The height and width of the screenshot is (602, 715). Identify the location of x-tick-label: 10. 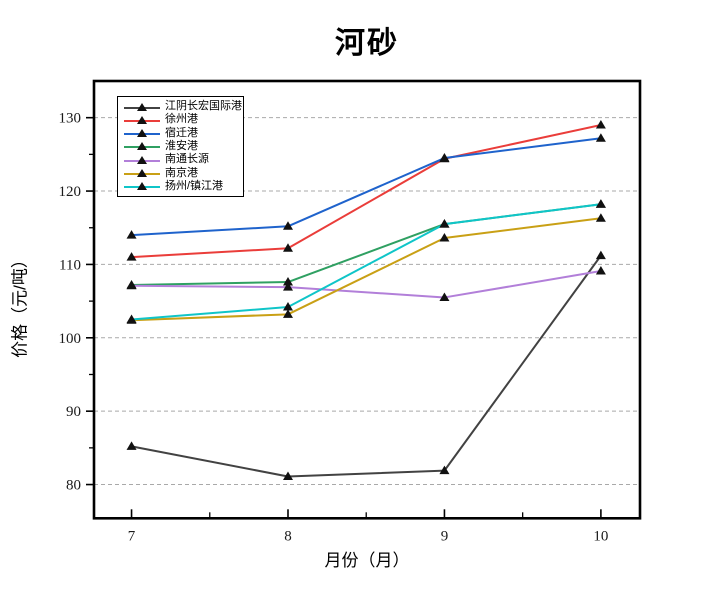
(600, 536).